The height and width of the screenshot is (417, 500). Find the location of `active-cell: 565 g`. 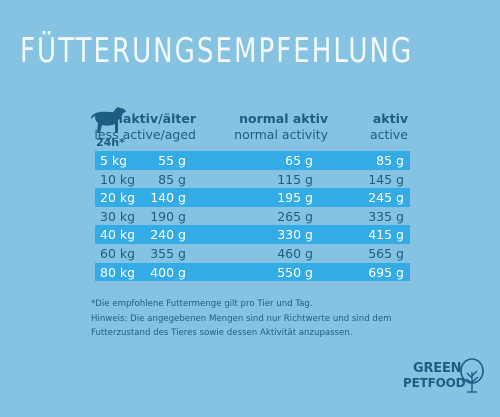

active-cell: 565 g is located at coordinates (386, 253).